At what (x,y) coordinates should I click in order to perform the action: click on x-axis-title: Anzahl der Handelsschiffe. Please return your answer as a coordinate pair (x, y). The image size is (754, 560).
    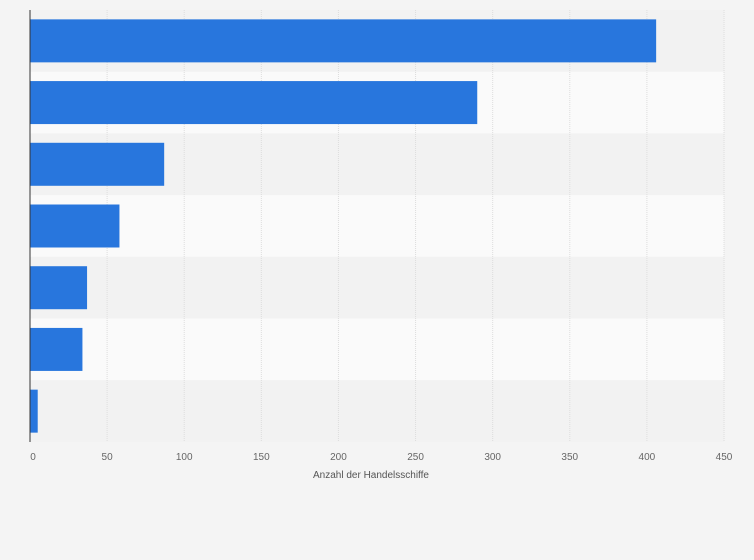
    Looking at the image, I should click on (371, 475).